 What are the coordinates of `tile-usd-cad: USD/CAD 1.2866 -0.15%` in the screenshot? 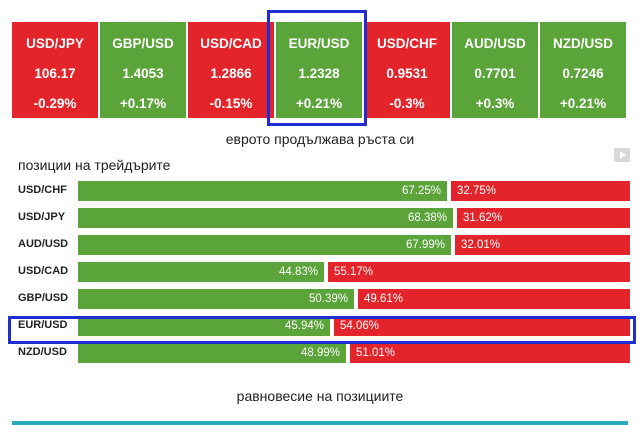 It's located at (231, 70).